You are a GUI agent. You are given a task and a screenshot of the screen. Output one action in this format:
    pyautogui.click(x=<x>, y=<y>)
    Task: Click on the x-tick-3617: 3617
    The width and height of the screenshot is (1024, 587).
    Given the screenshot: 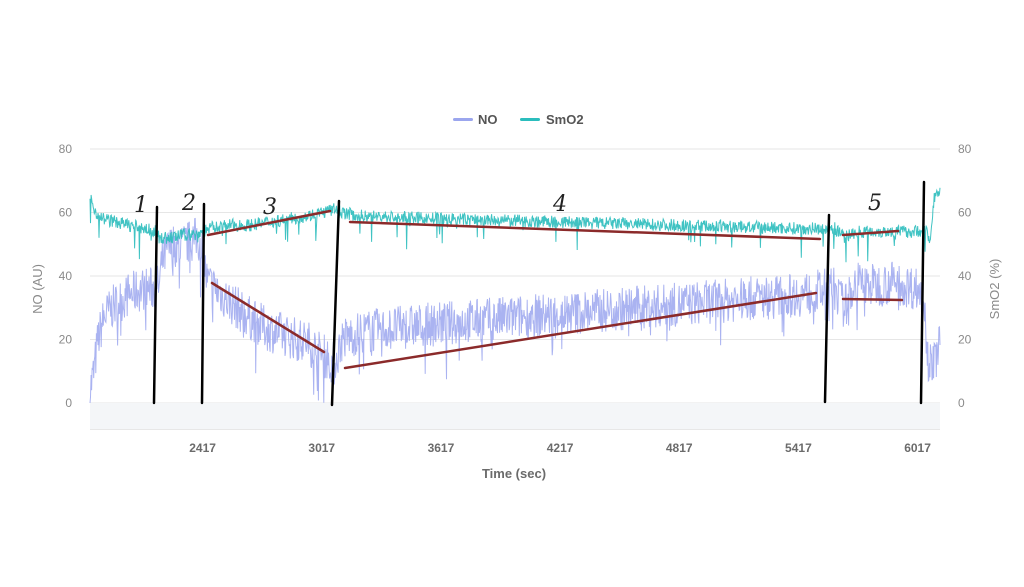 What is the action you would take?
    pyautogui.click(x=441, y=448)
    